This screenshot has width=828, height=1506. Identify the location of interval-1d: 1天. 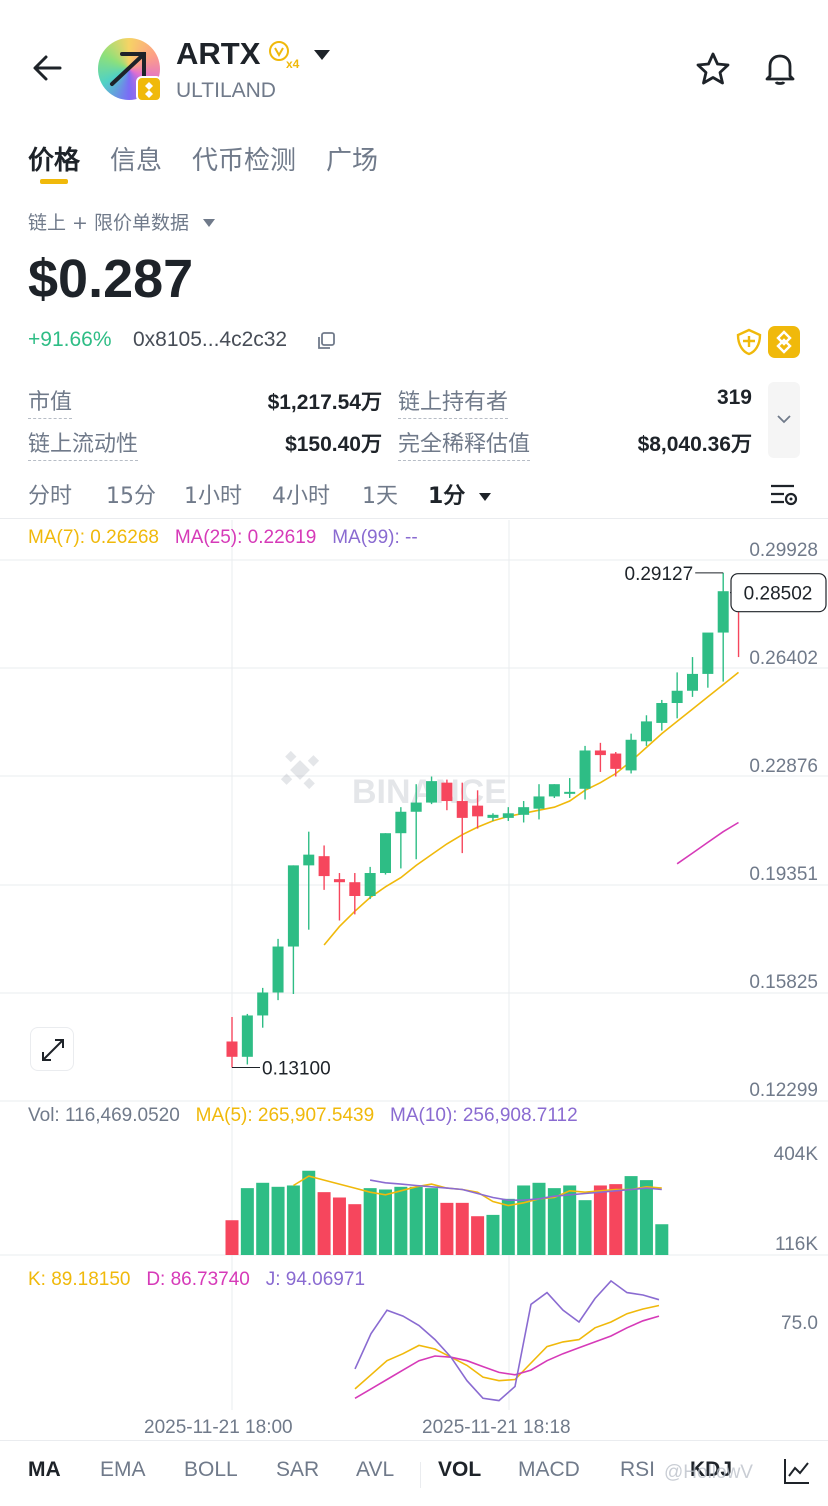
(380, 496).